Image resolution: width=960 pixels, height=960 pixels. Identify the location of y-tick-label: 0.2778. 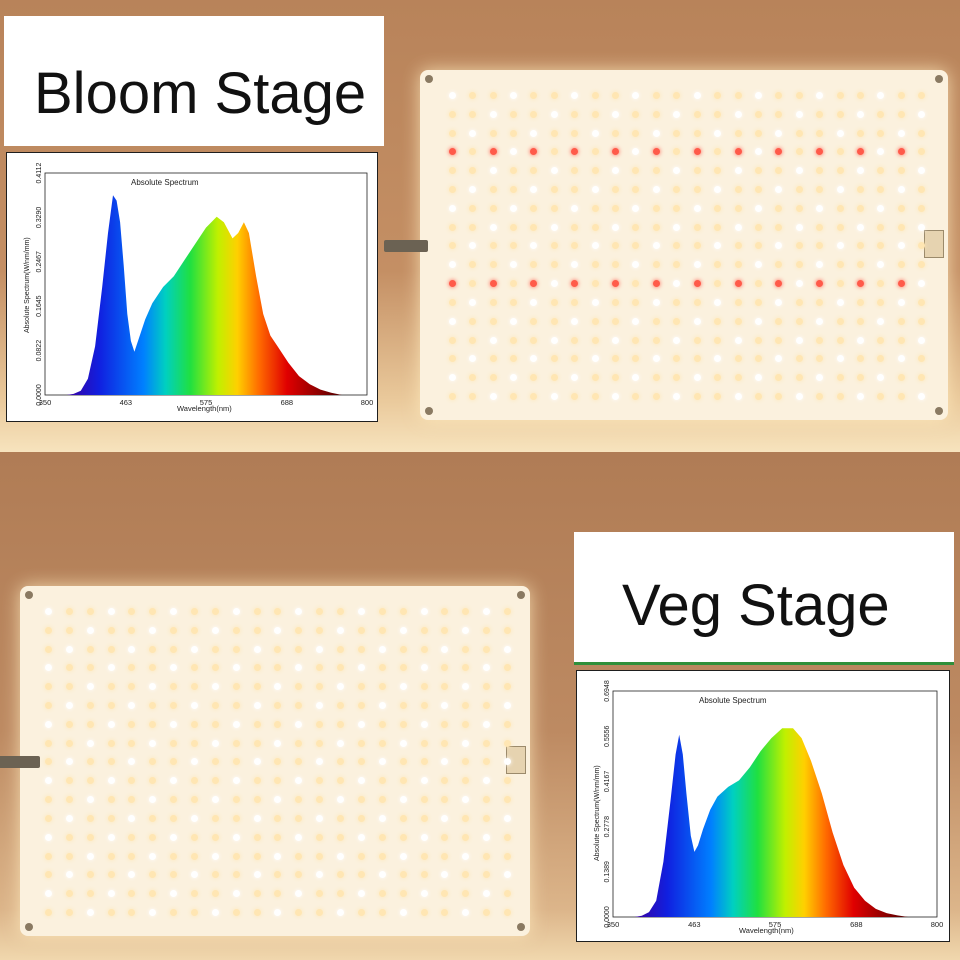
(607, 827).